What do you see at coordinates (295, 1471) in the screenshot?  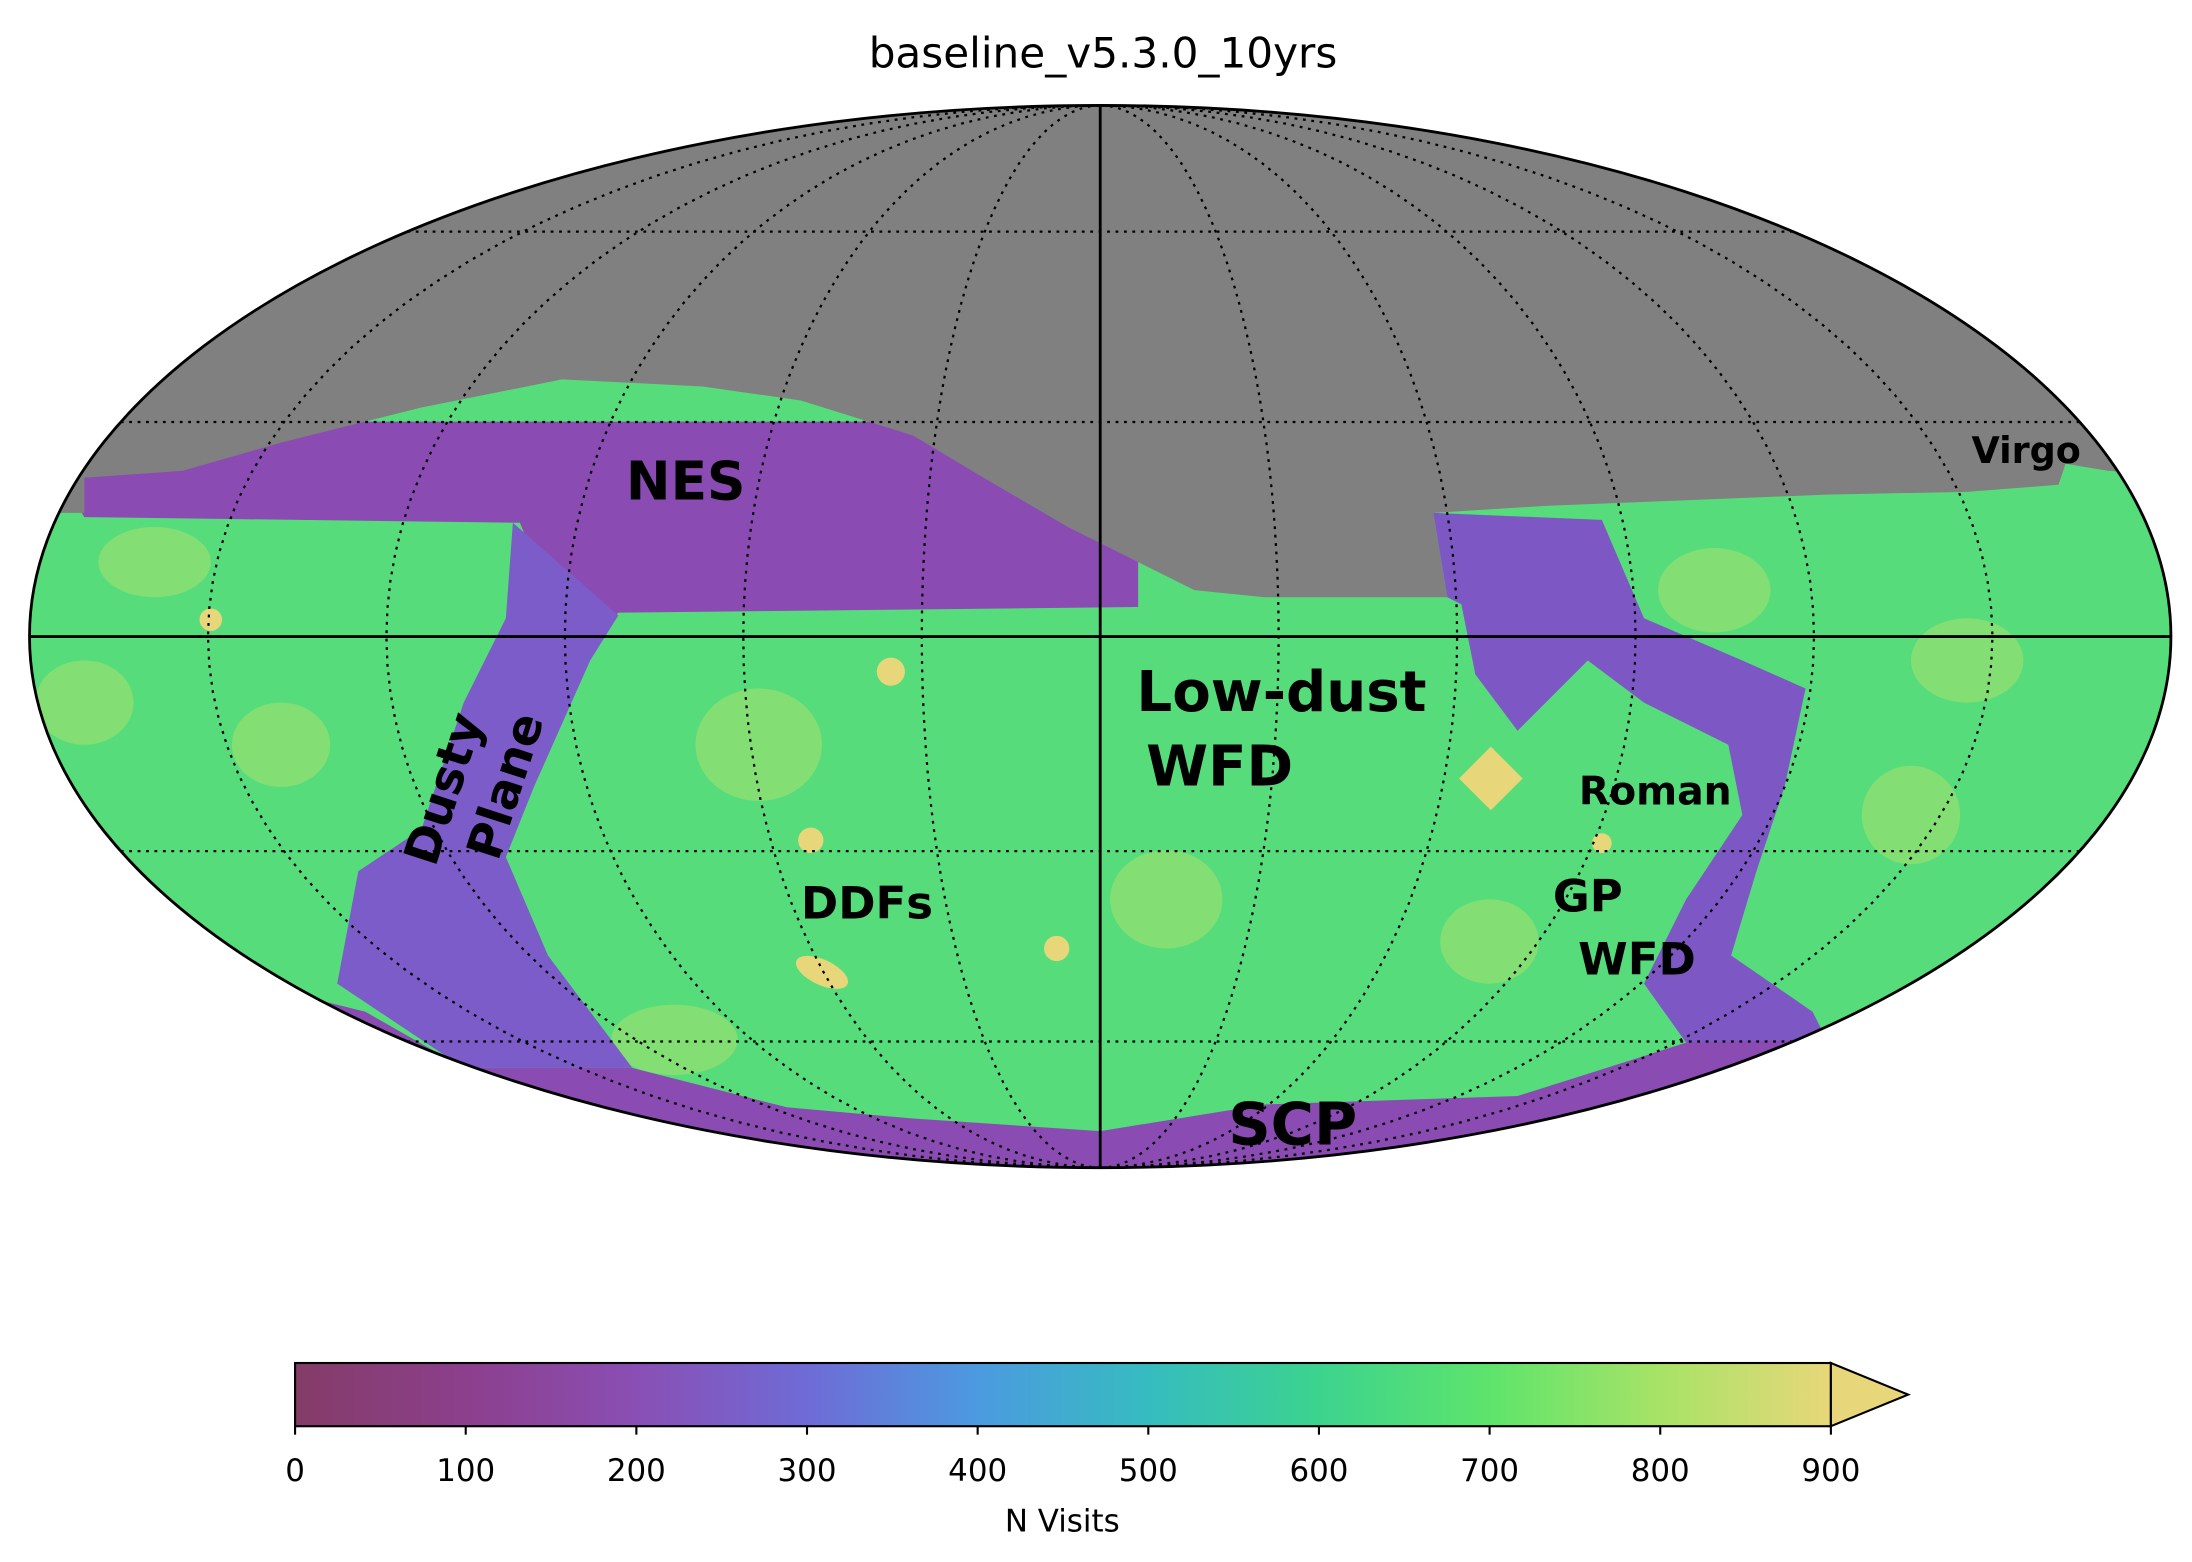 I see `colorbar-tick-label: 0` at bounding box center [295, 1471].